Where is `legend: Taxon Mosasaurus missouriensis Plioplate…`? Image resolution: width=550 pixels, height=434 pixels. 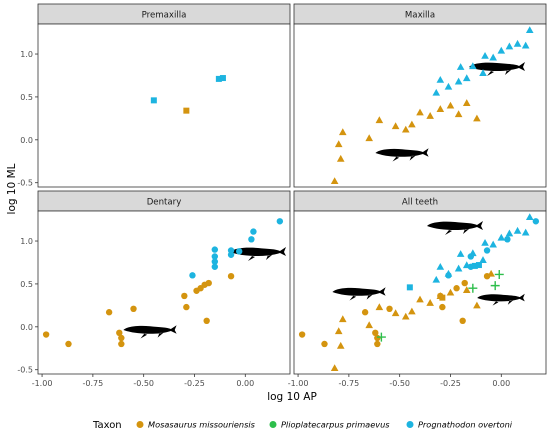
legend: Taxon Mosasaurus missouriensis Plioplate… is located at coordinates (302, 426).